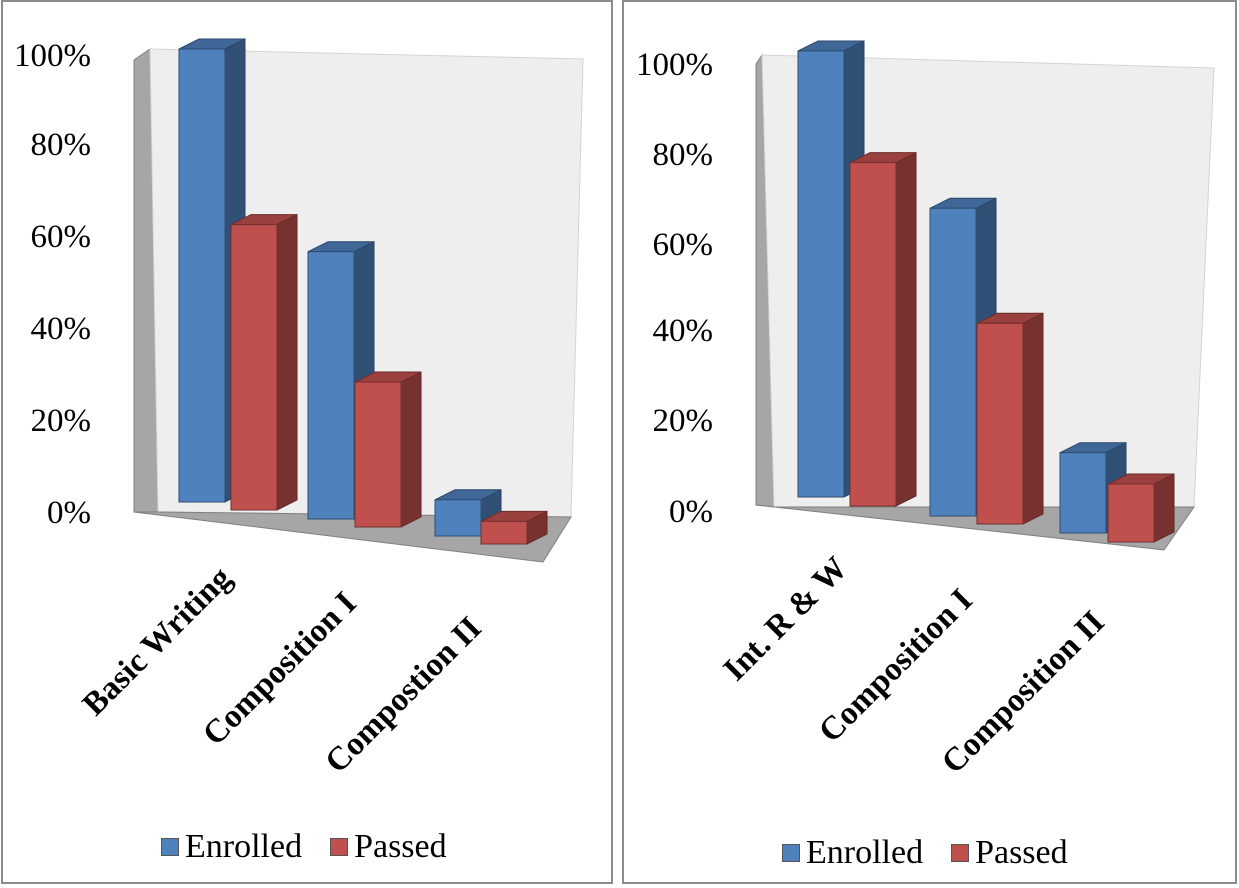 This screenshot has height=888, width=1239. I want to click on legend-right: Enrolled Passed, so click(925, 853).